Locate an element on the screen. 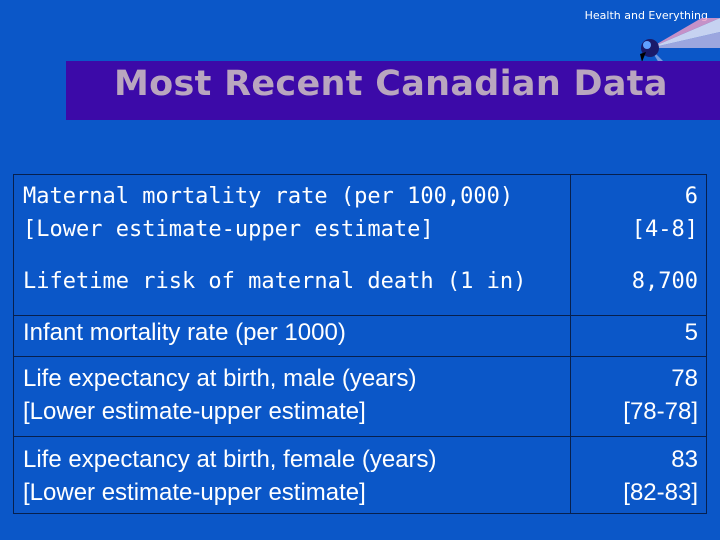 The width and height of the screenshot is (720, 540). row-value-sub: [4-8] is located at coordinates (664, 229).